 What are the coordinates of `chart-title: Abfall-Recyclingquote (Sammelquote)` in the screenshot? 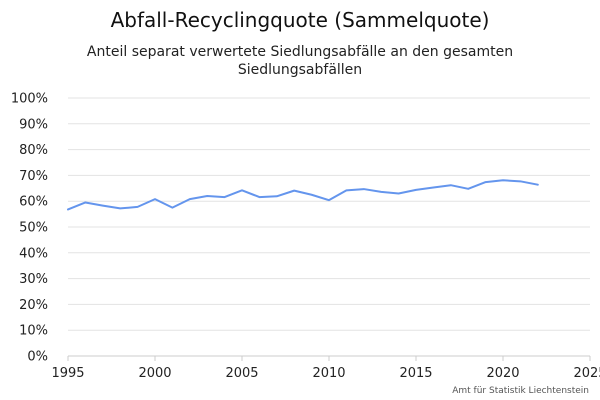 It's located at (300, 20).